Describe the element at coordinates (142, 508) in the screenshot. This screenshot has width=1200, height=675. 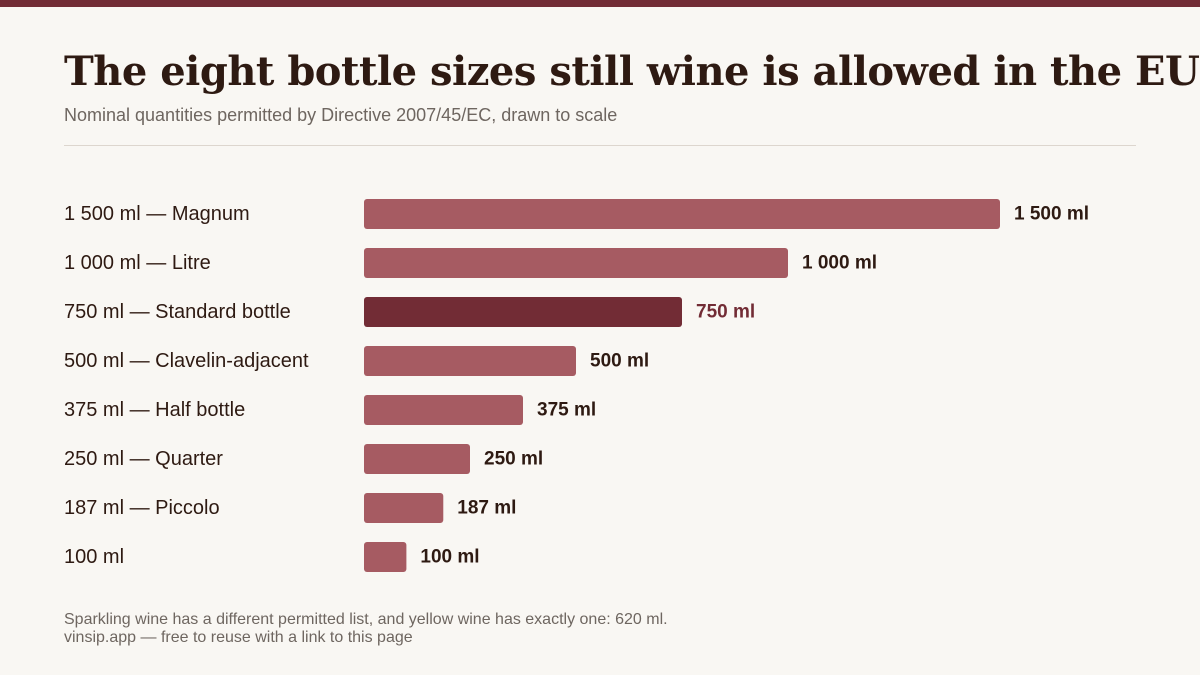
I see `category-label: 187 ml — Piccolo` at that location.